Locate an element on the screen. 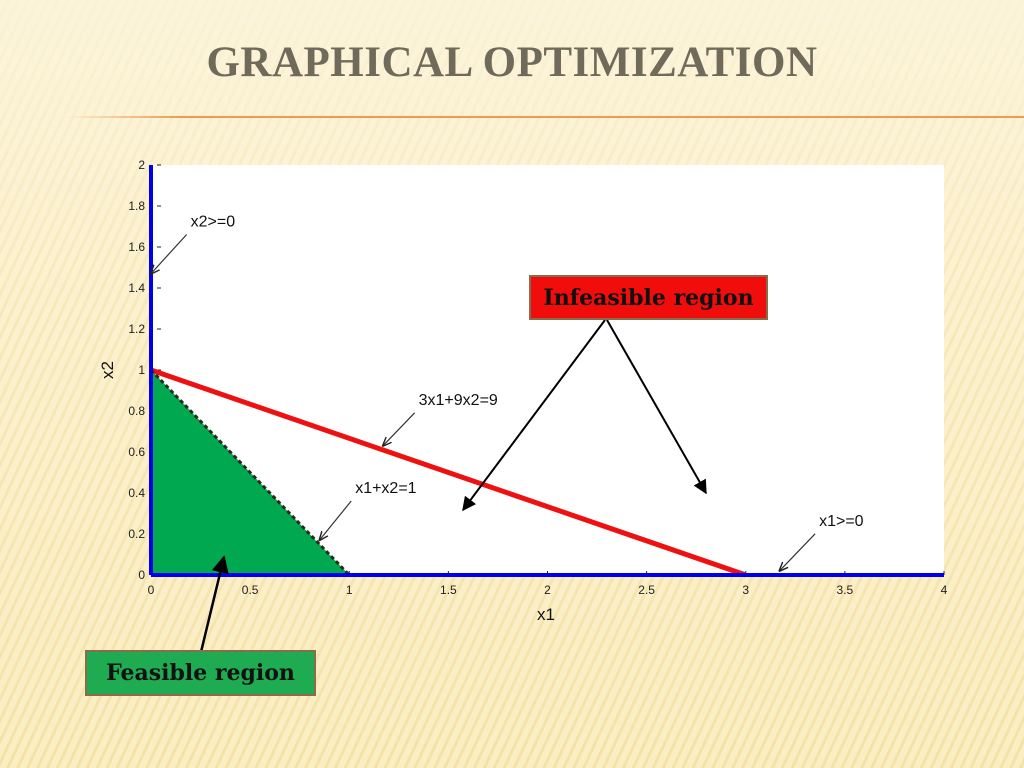  infeasible-region-callout: Infeasible region is located at coordinates (648, 297).